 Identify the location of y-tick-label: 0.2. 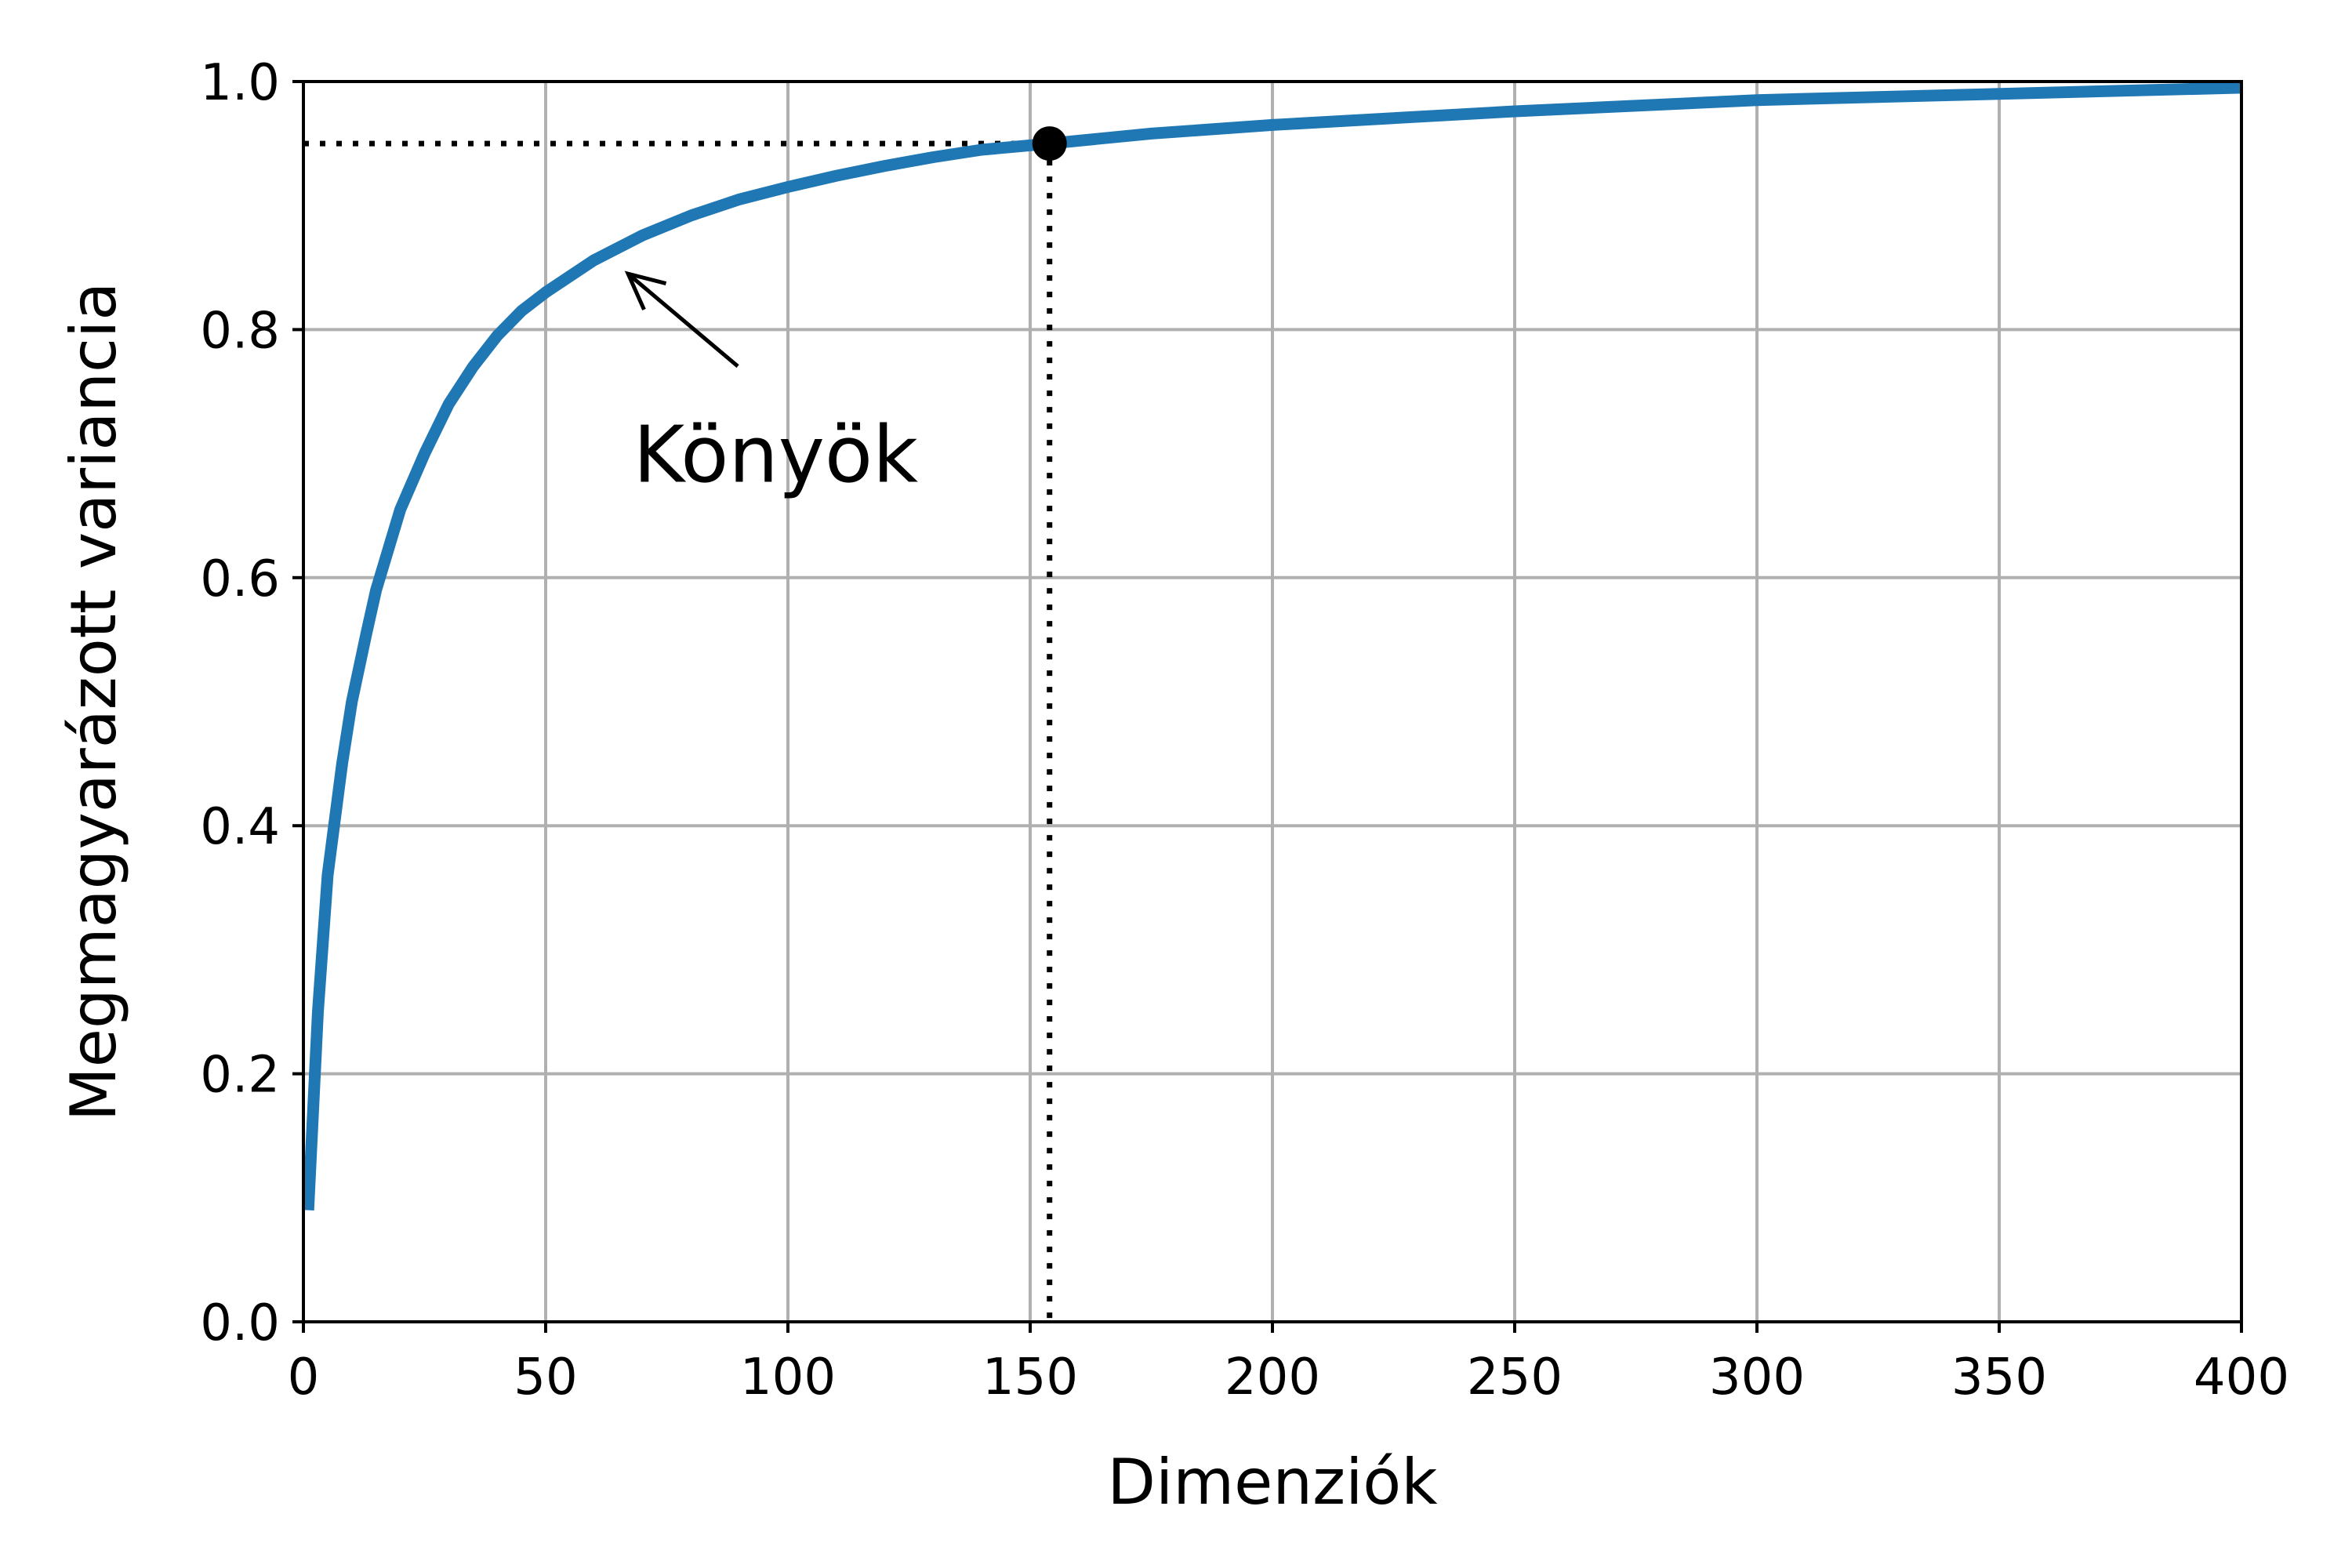
(240, 1076).